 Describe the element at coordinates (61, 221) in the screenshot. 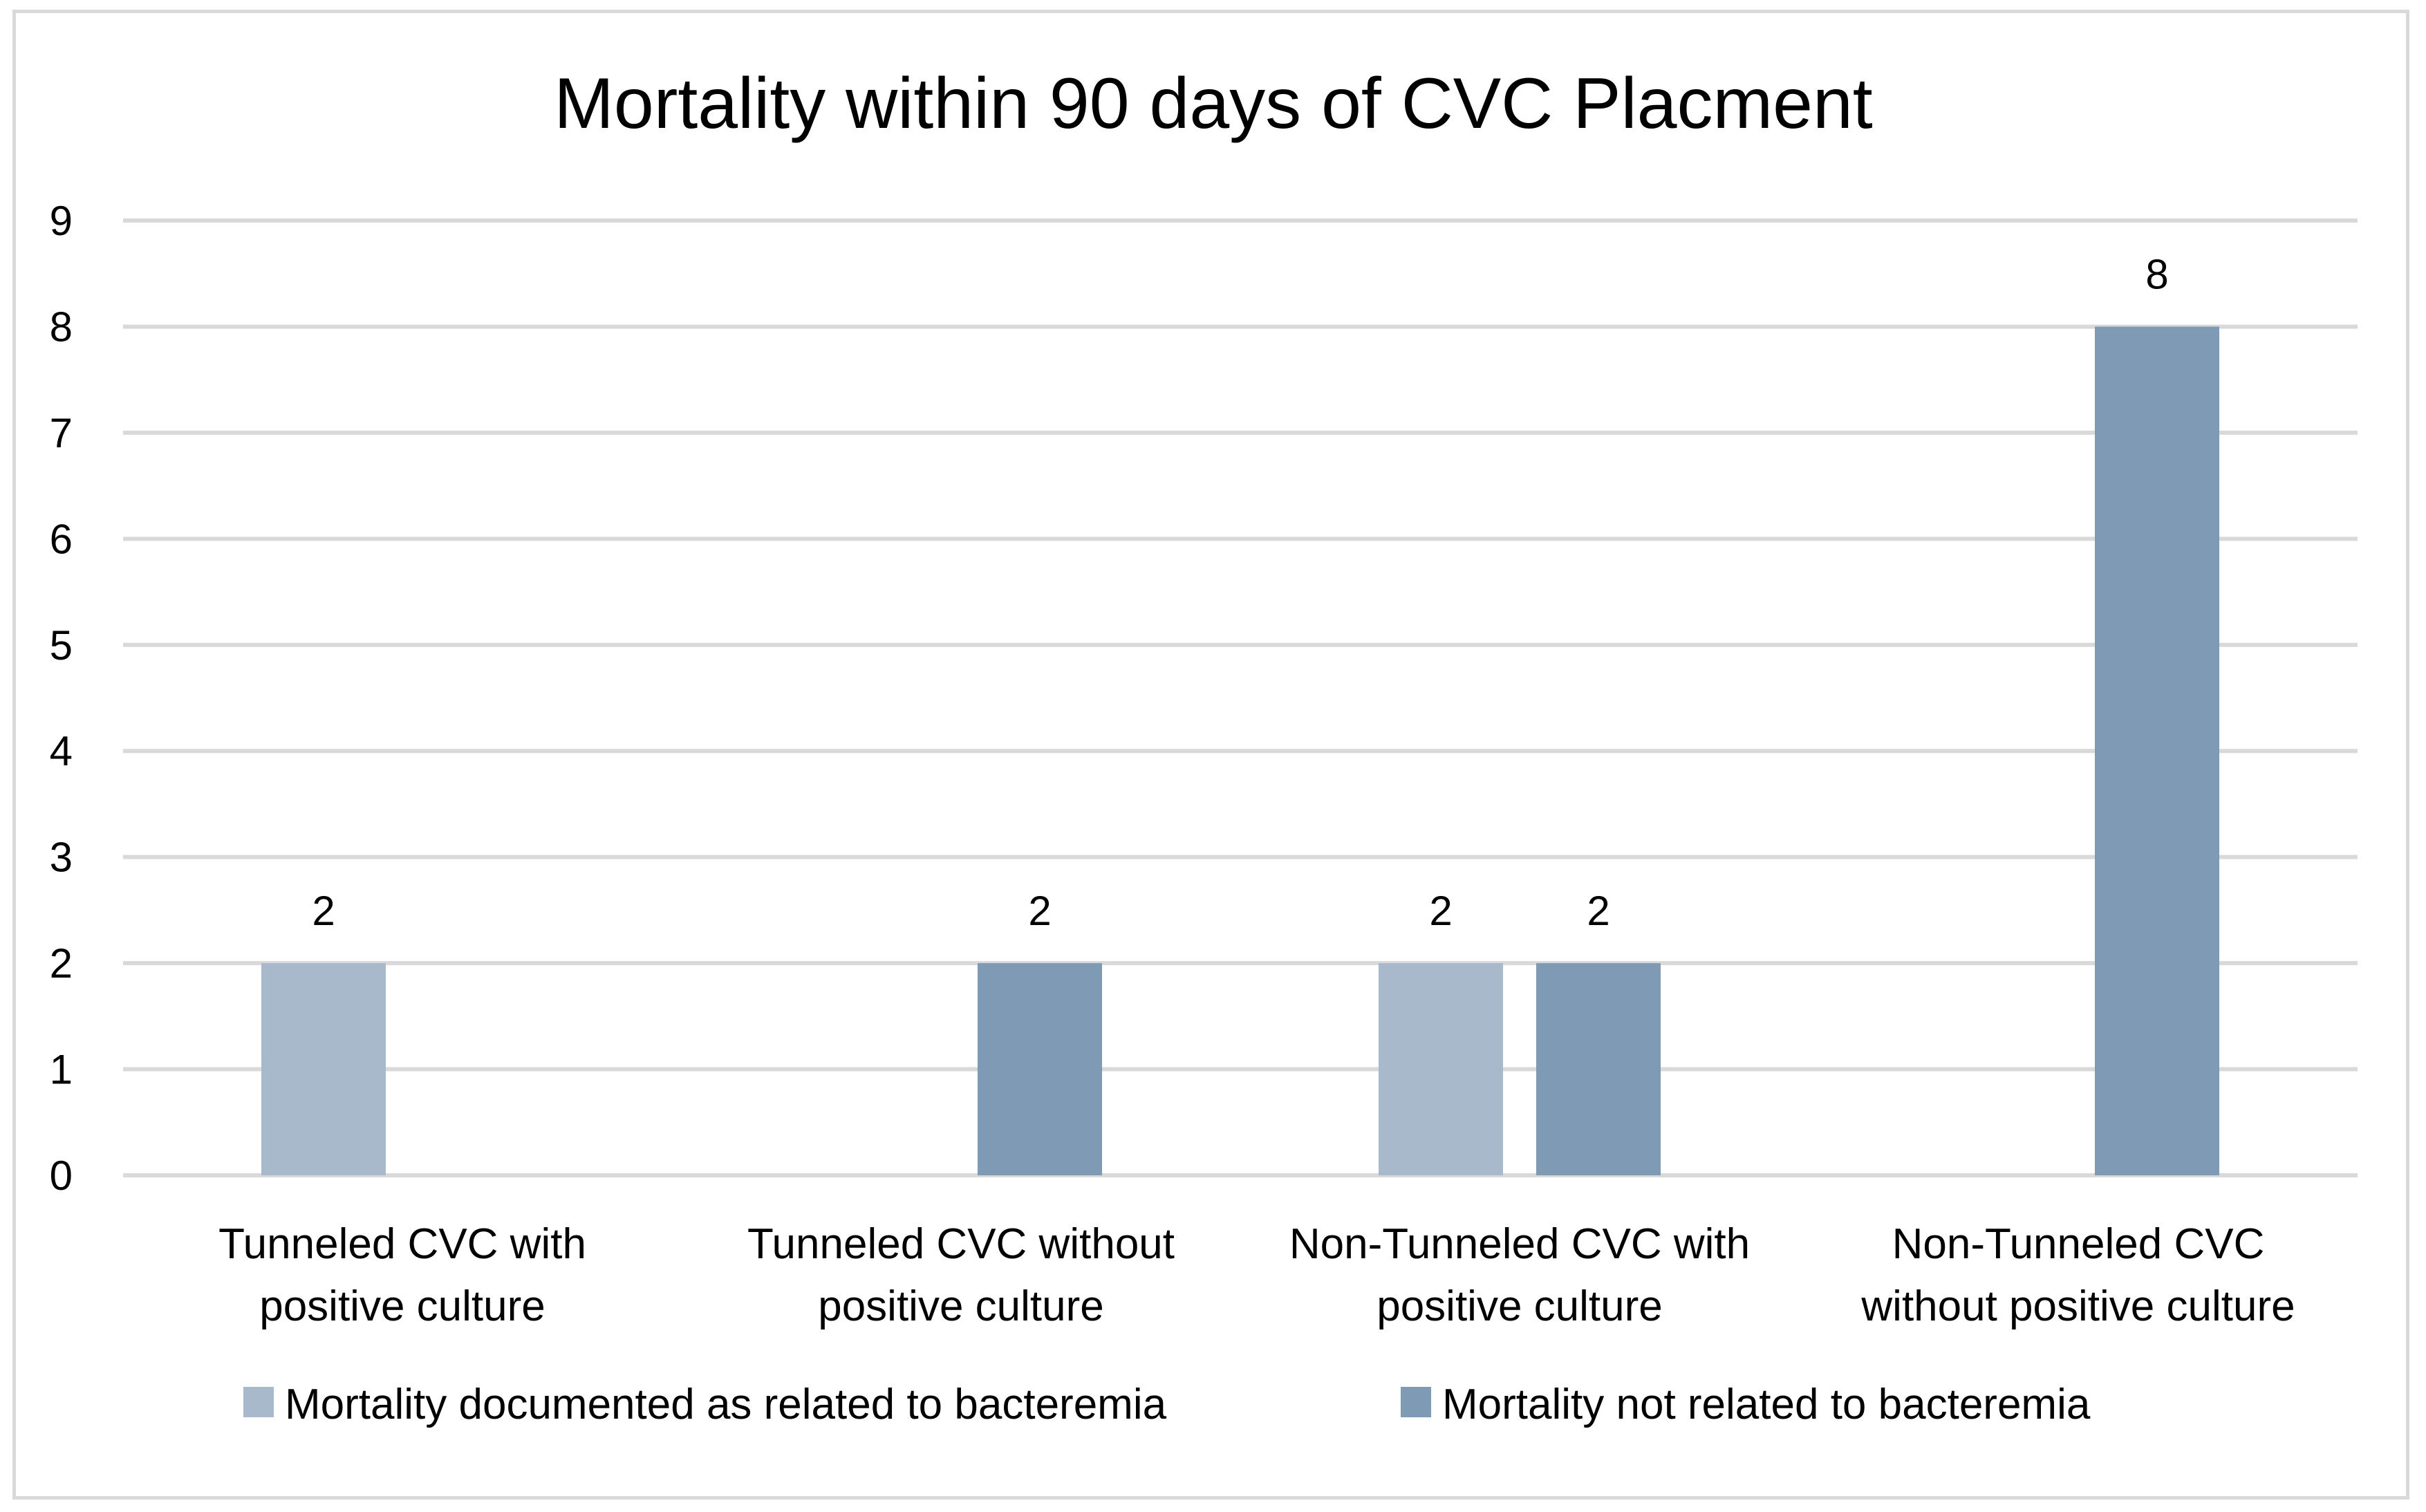

I see `y-tick-label: 9` at that location.